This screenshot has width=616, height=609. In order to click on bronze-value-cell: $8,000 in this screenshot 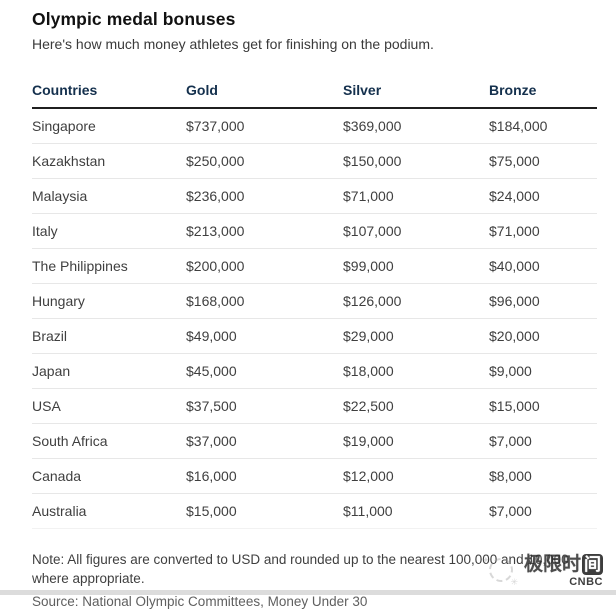, I will do `click(543, 476)`.